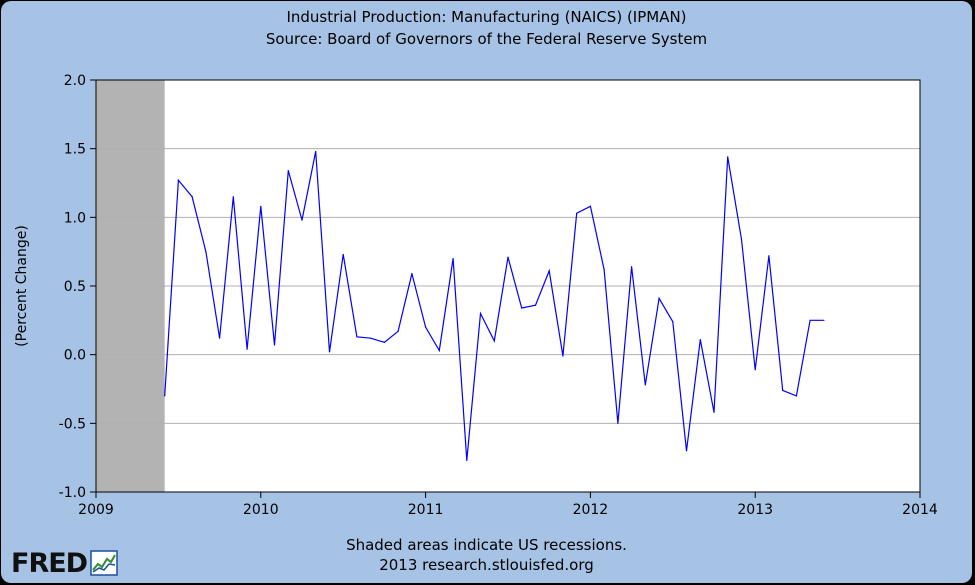 The height and width of the screenshot is (585, 975). Describe the element at coordinates (75, 218) in the screenshot. I see `y-tick-label: 1.0` at that location.